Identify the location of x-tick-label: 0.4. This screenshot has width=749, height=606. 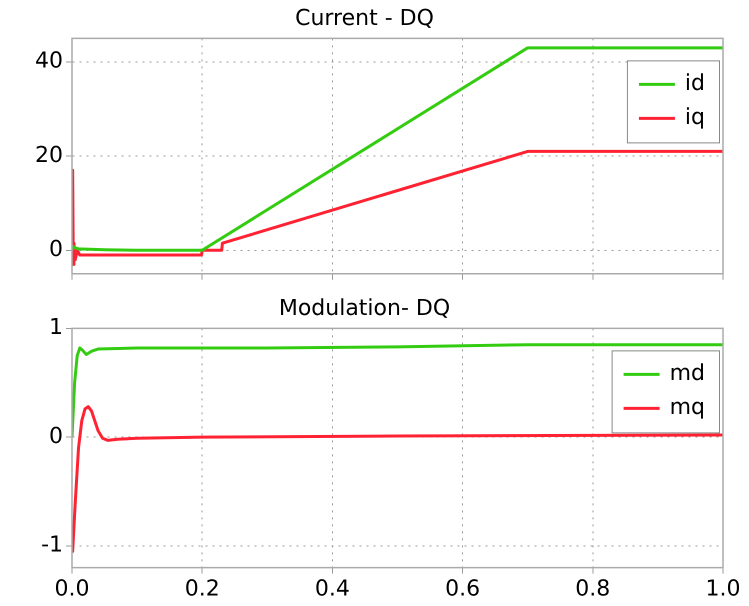
(332, 589).